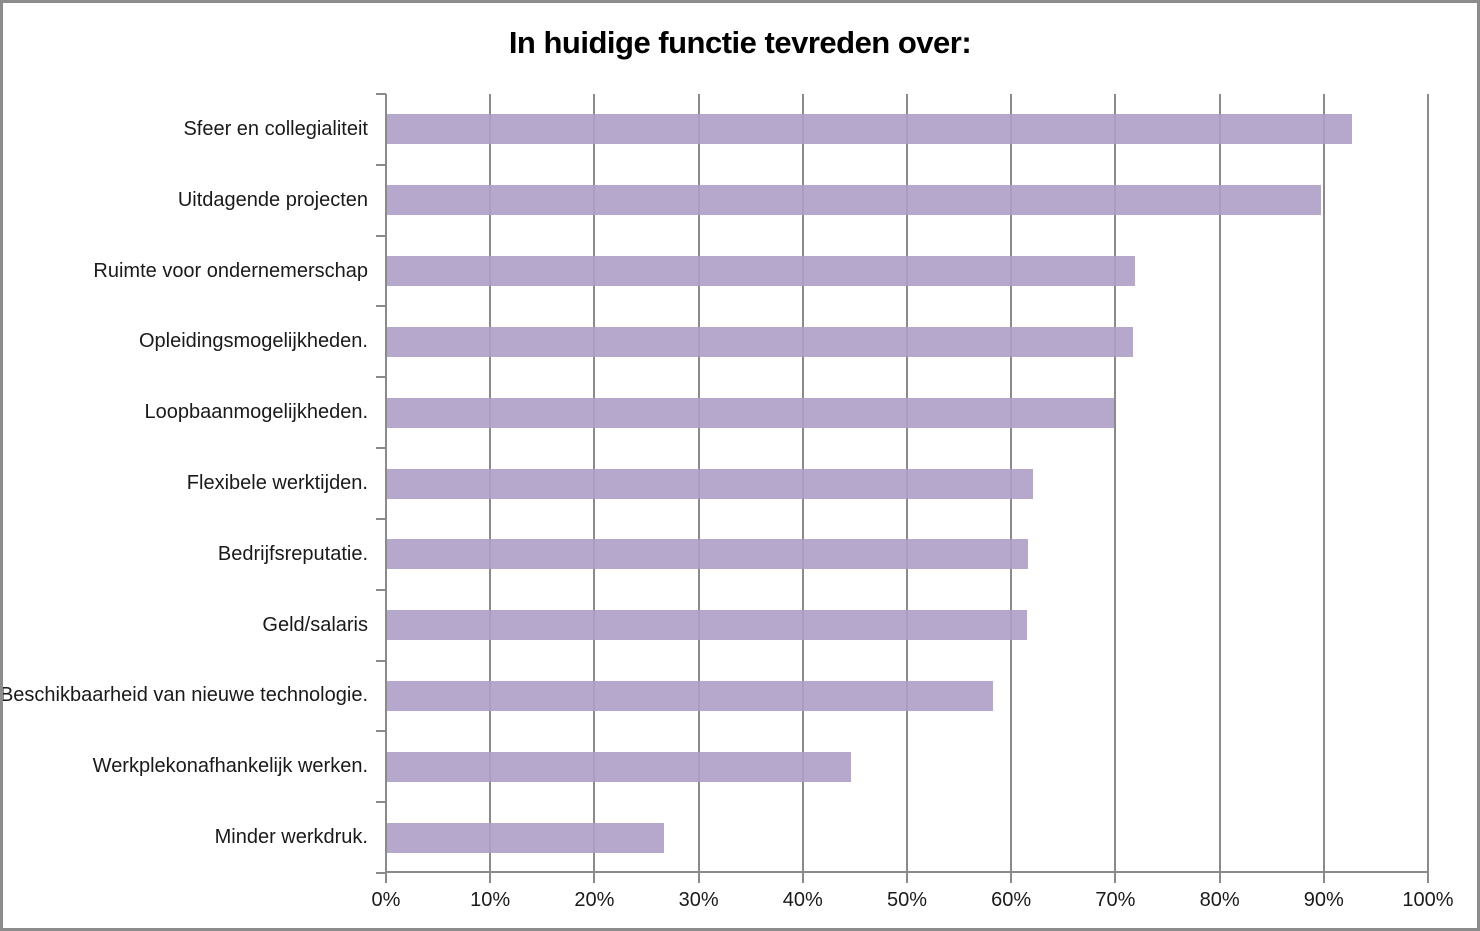 The height and width of the screenshot is (931, 1480). Describe the element at coordinates (907, 900) in the screenshot. I see `x-axis-tick-label: 50%` at that location.